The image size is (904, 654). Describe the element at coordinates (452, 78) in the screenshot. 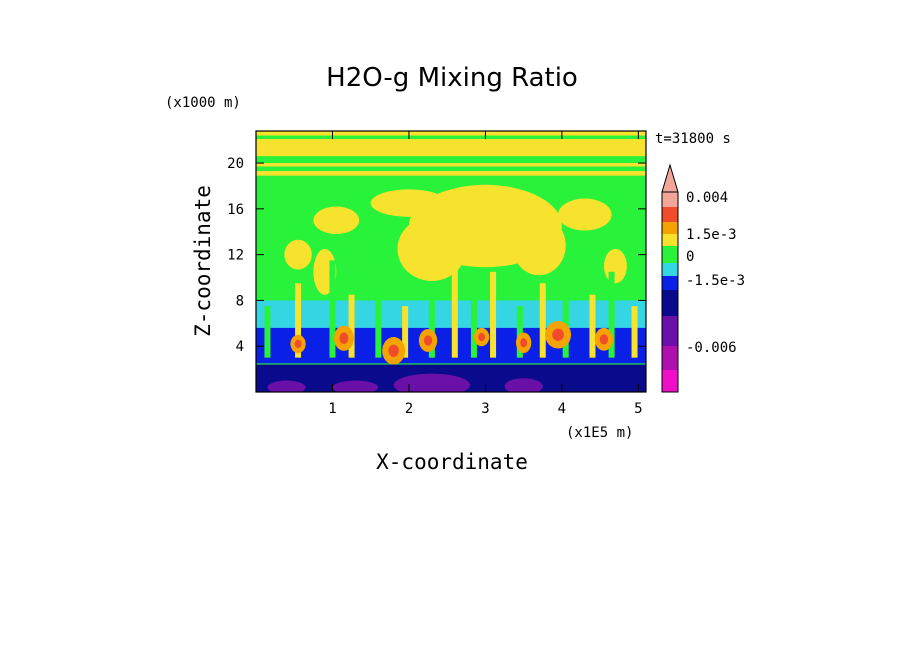

I see `chart-title: H2O-g Mixing Ratio` at that location.